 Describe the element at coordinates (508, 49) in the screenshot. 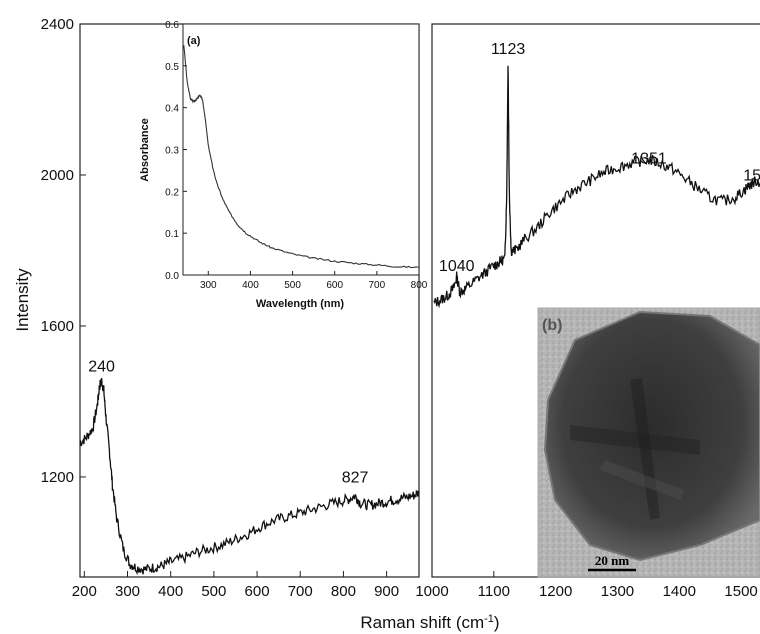

I see `peak-label: 1123` at that location.